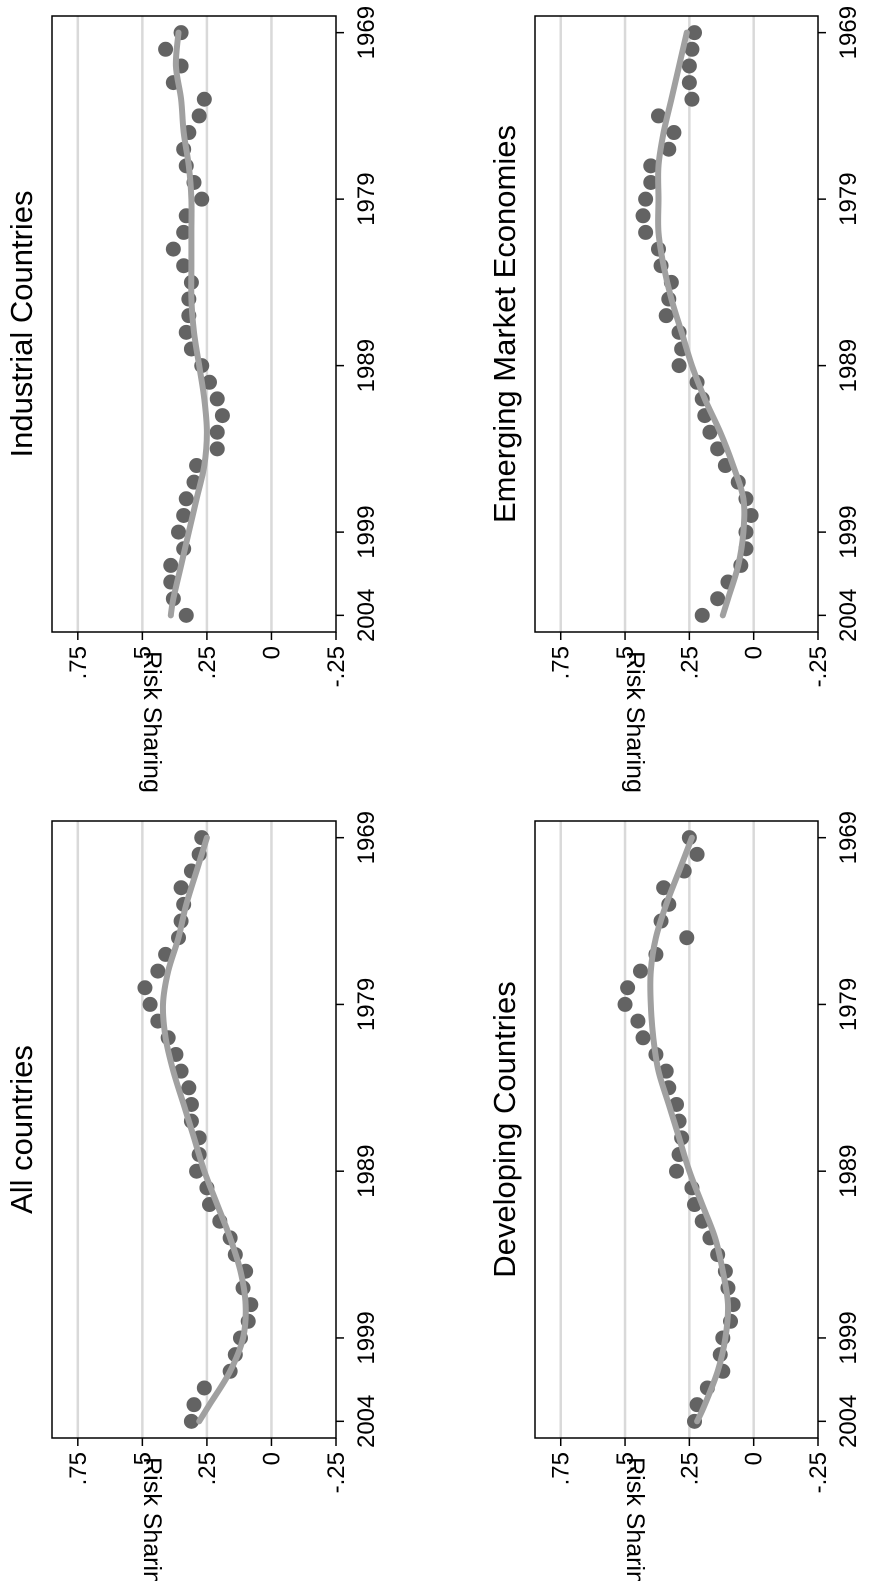 This screenshot has width=876, height=1586. What do you see at coordinates (754, 1458) in the screenshot?
I see `panel-2-value-tick-label-3: 0` at bounding box center [754, 1458].